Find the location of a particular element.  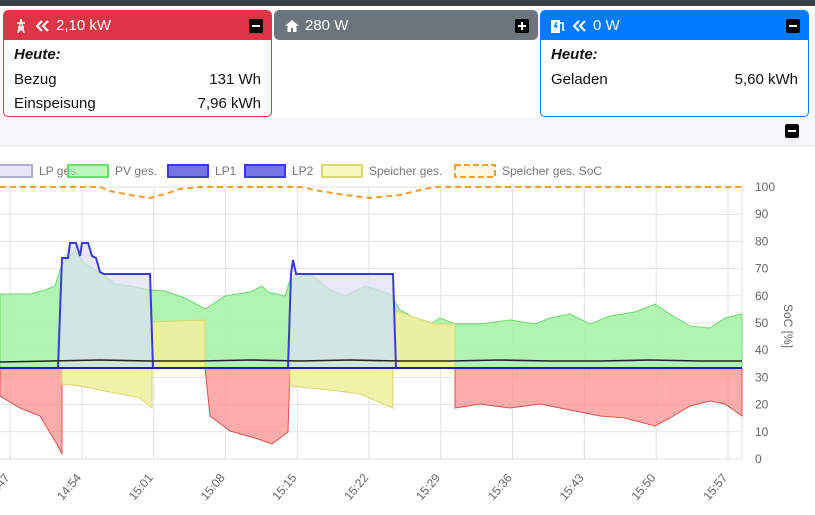

x-tick-label: 15:08 is located at coordinates (213, 487).